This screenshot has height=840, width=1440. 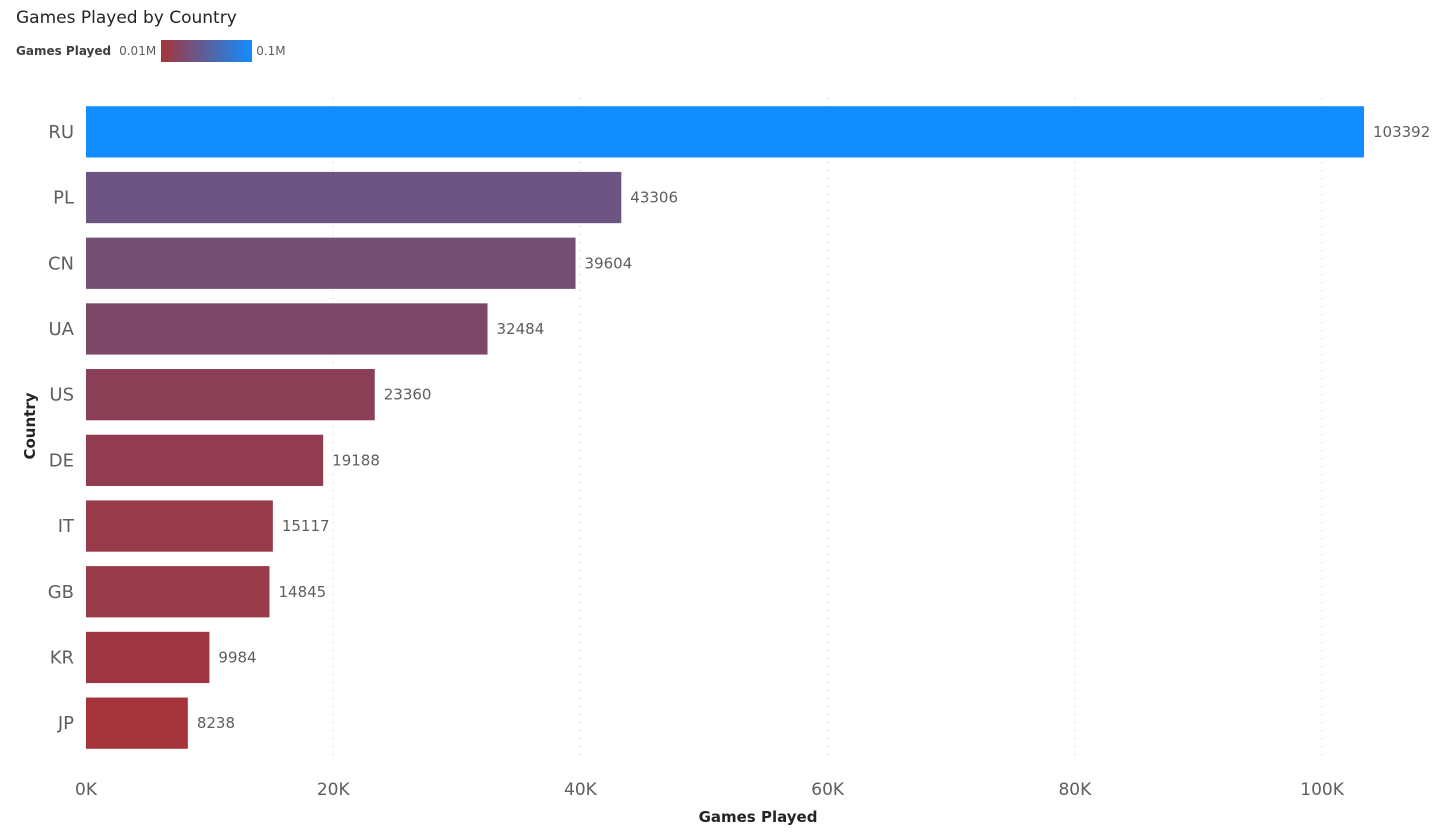 What do you see at coordinates (354, 197) in the screenshot?
I see `bar-pl` at bounding box center [354, 197].